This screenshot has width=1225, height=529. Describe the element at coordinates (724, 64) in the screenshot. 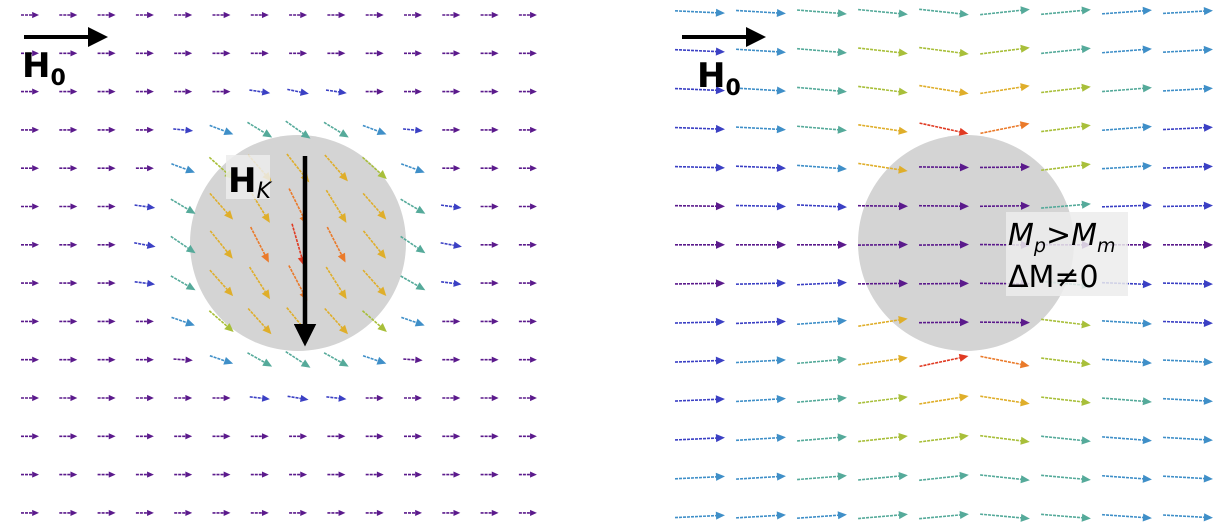

I see `right-h0-indicator: H0` at that location.